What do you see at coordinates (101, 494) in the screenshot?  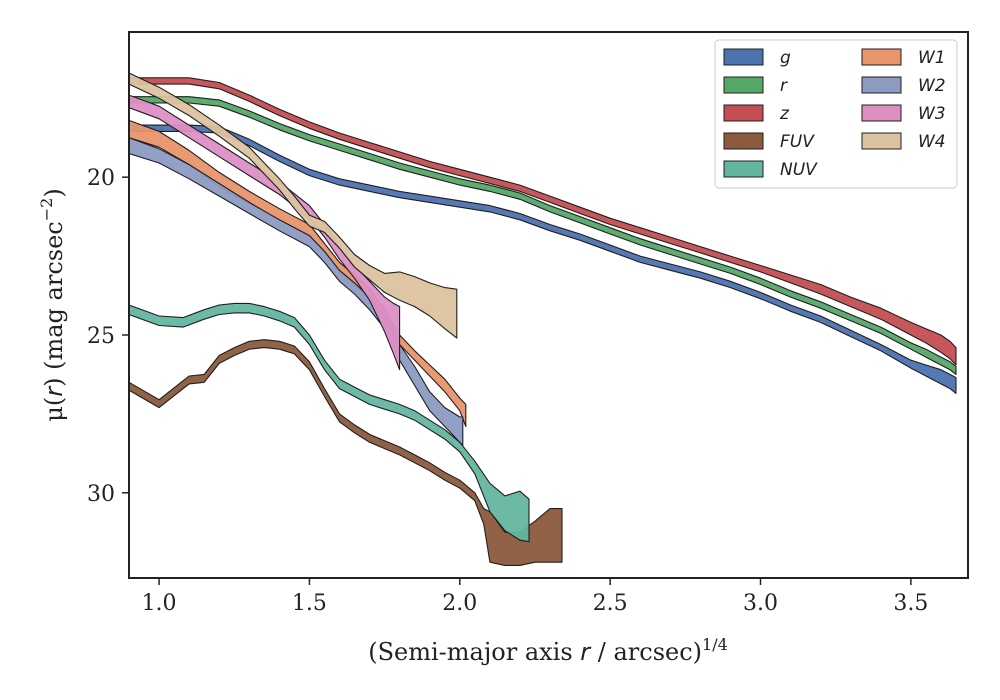 I see `y-tick-label: 30` at bounding box center [101, 494].